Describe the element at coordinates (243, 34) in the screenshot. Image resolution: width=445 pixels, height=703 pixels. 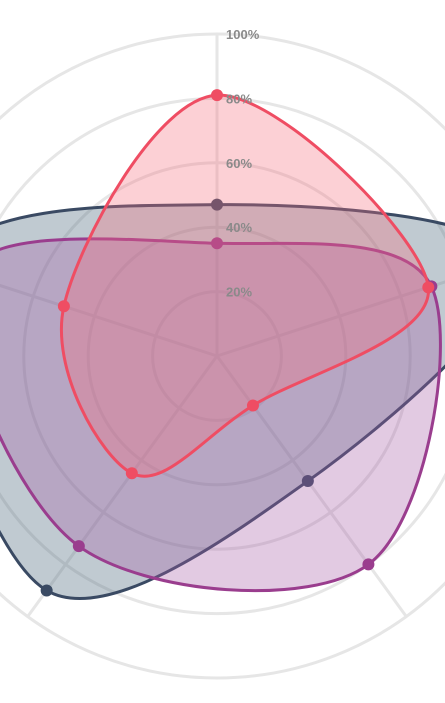
I see `tick-label: 100%` at that location.